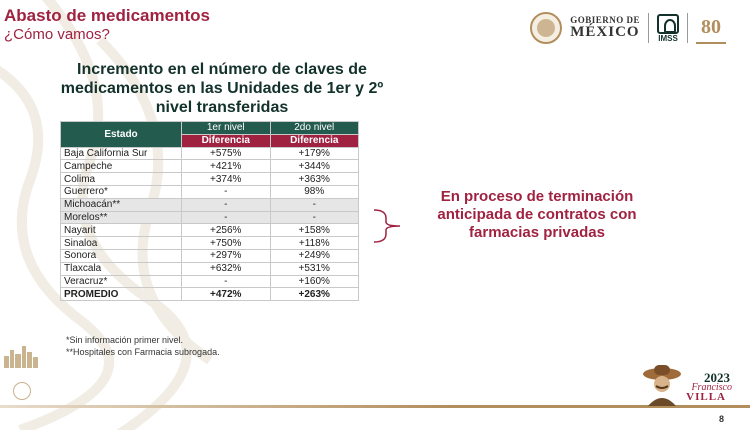 This screenshot has width=750, height=430. What do you see at coordinates (314, 140) in the screenshot?
I see `col-diferencia2: Diferencia` at bounding box center [314, 140].